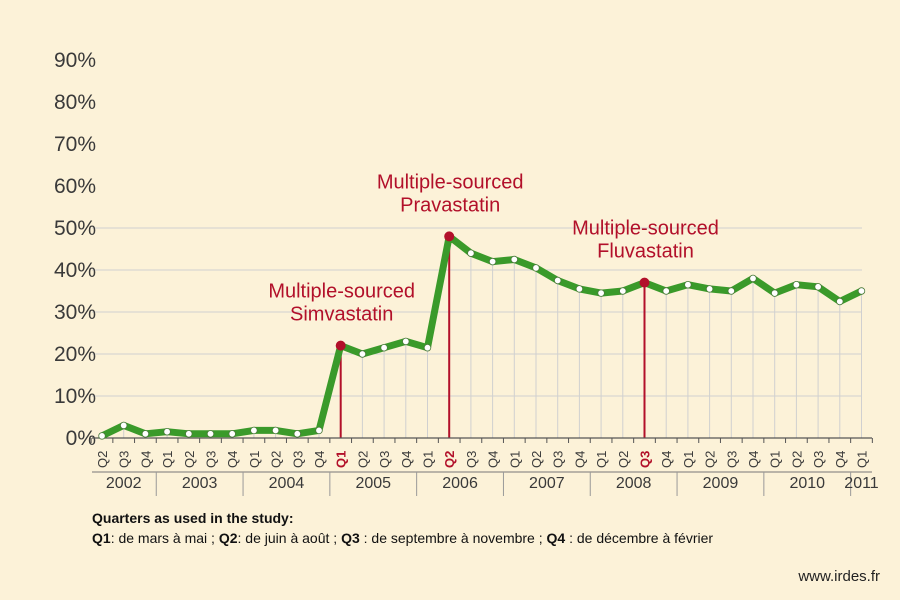 The height and width of the screenshot is (600, 900). I want to click on annotation-label: Simvastatin, so click(341, 315).